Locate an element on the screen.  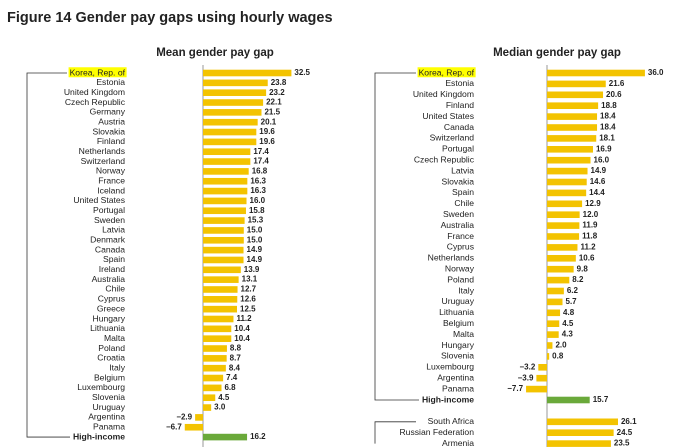
category-label: Portugal is located at coordinates (458, 149).